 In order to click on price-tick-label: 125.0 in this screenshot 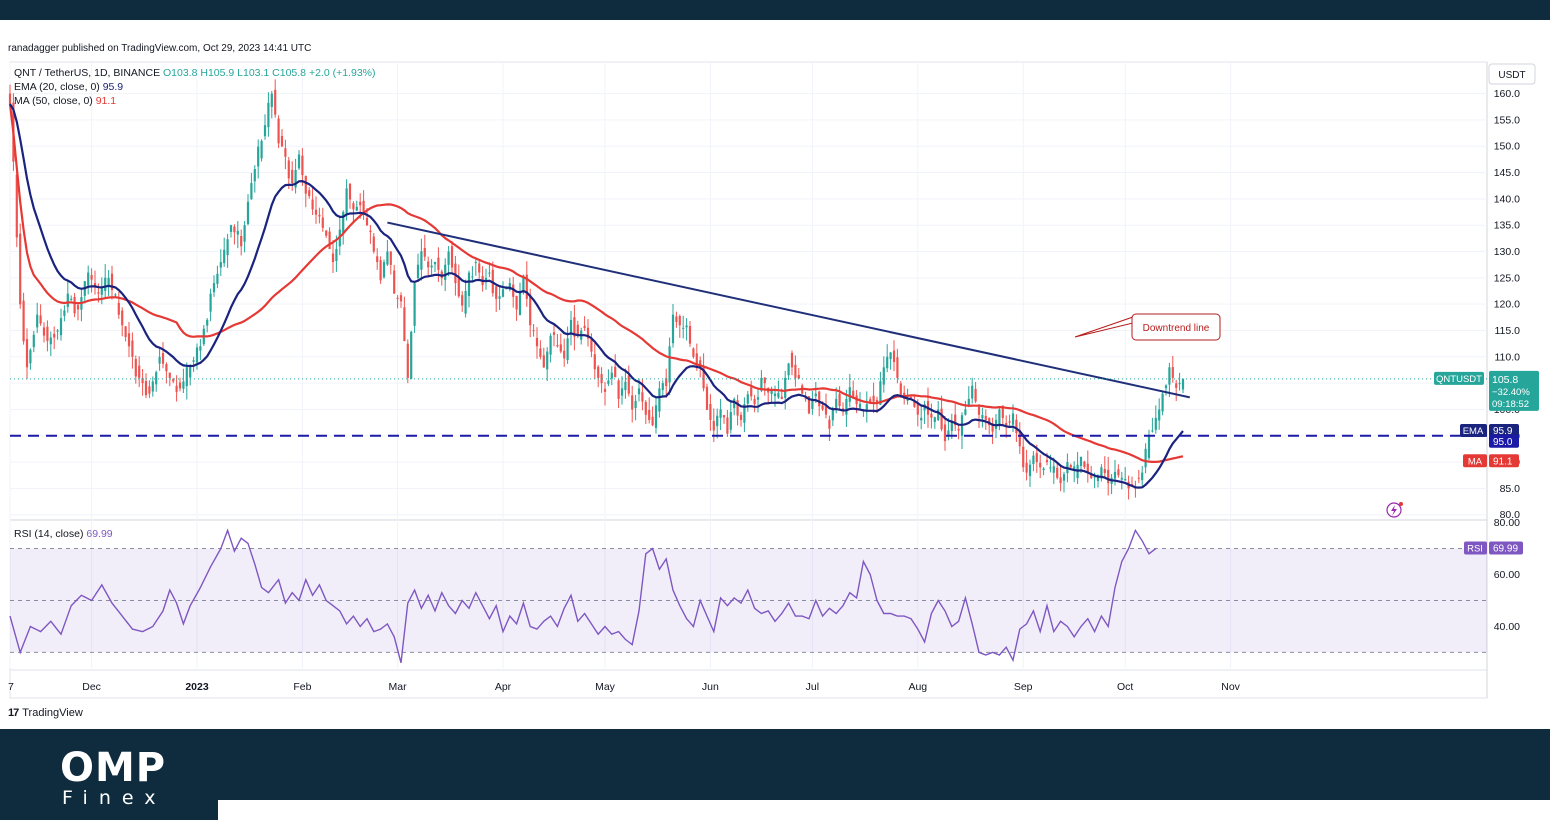, I will do `click(1507, 278)`.